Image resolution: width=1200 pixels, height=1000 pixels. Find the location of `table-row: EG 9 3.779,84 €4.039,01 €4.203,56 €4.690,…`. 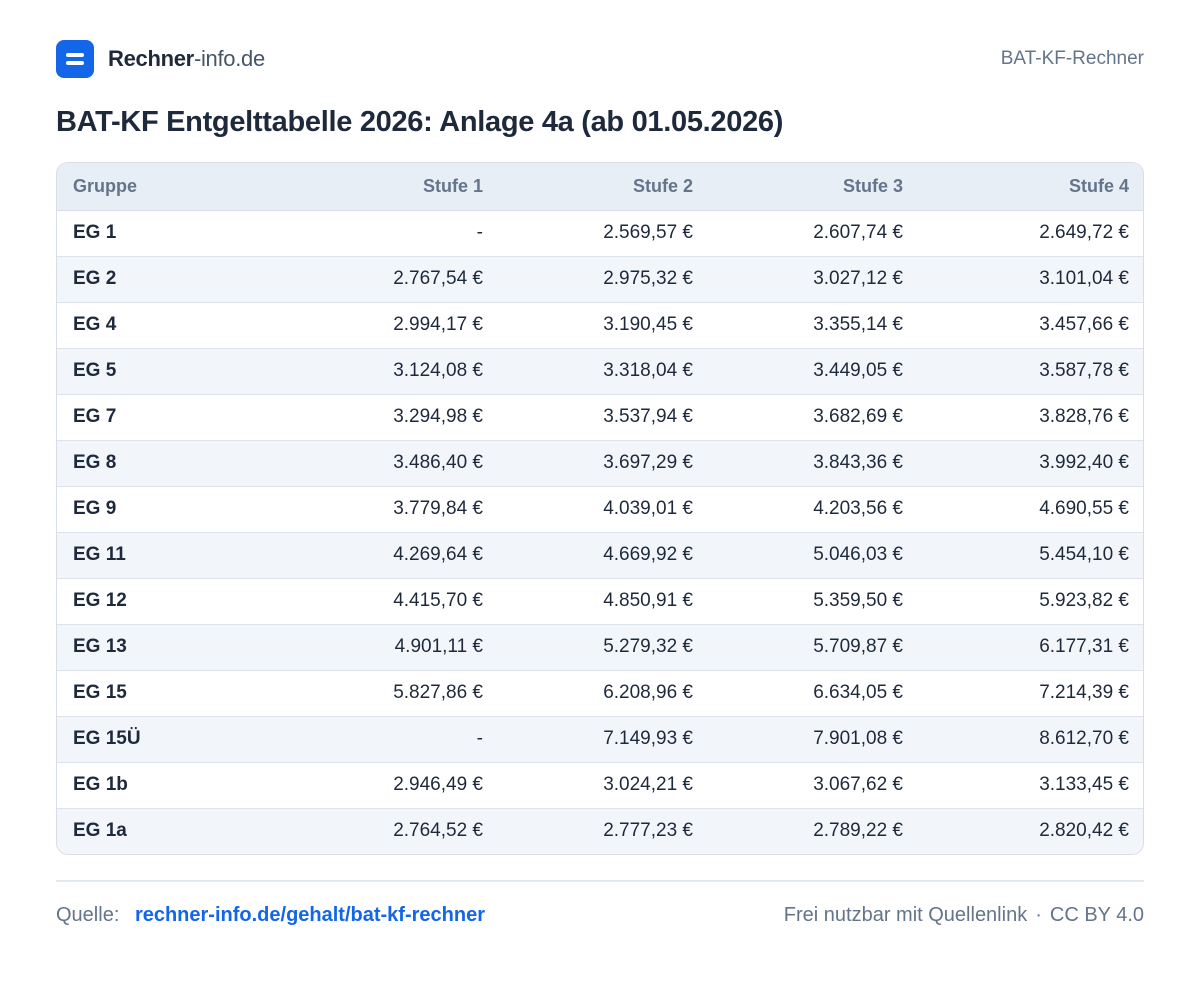

table-row: EG 9 3.779,84 €4.039,01 €4.203,56 €4.690,… is located at coordinates (600, 509).